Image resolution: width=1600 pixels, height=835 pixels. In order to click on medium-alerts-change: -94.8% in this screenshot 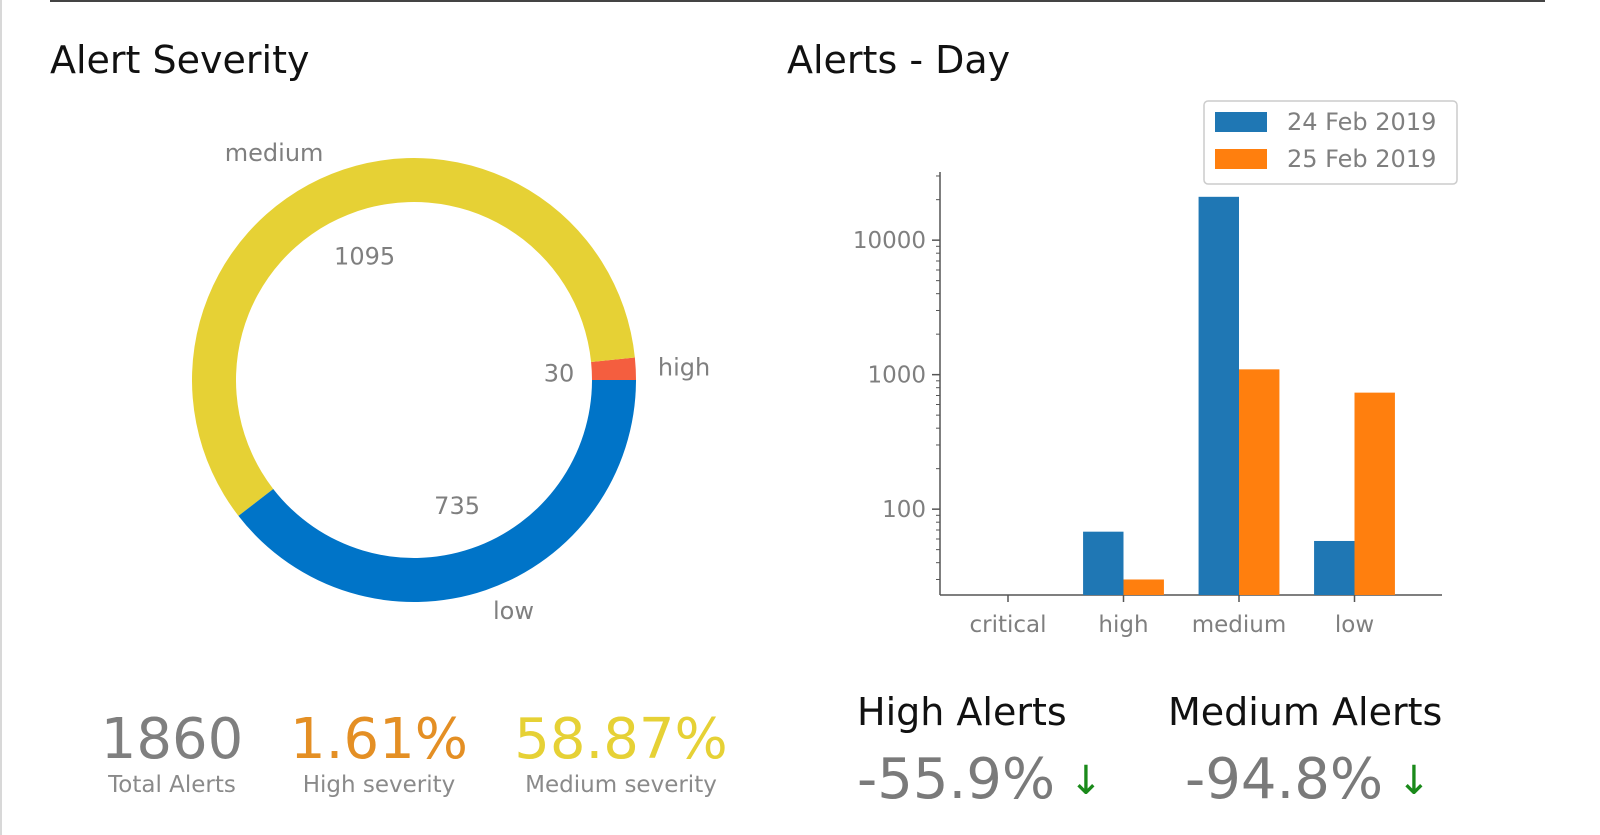, I will do `click(1284, 779)`.